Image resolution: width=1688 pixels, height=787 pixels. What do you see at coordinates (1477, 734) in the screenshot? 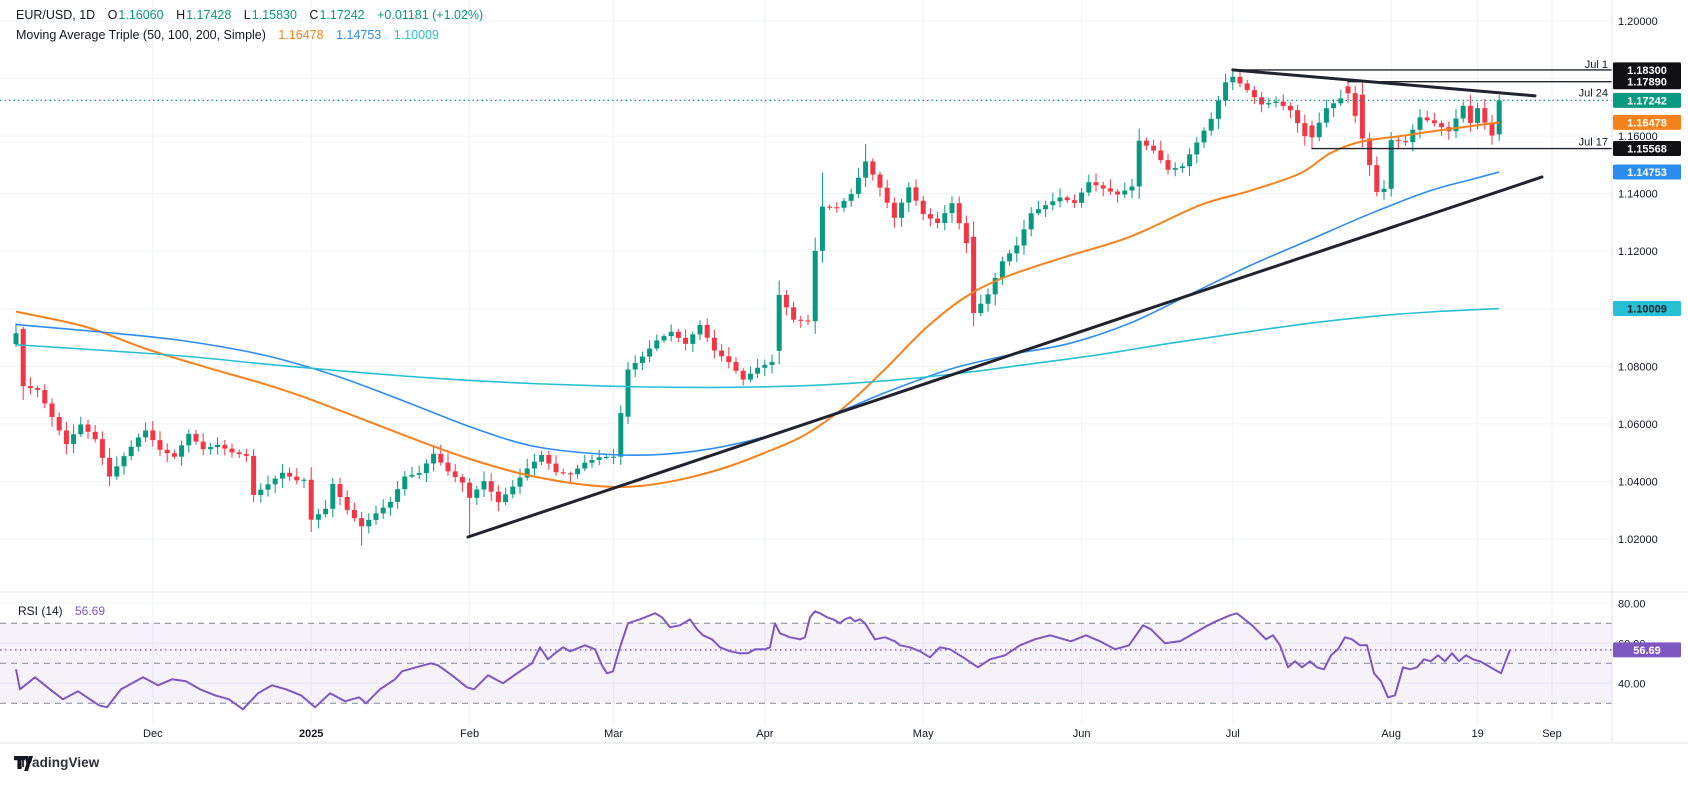
I see `time-axis-label: 19` at bounding box center [1477, 734].